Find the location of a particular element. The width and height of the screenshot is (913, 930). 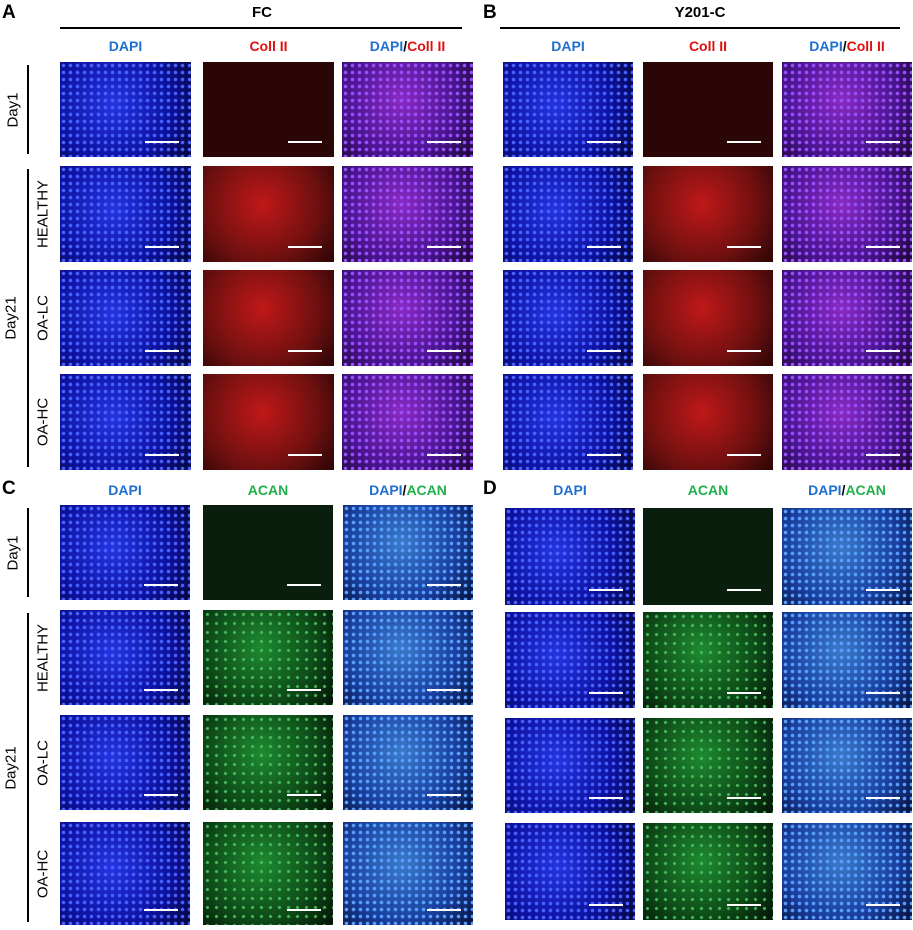

column-header: Coll II is located at coordinates (708, 46).